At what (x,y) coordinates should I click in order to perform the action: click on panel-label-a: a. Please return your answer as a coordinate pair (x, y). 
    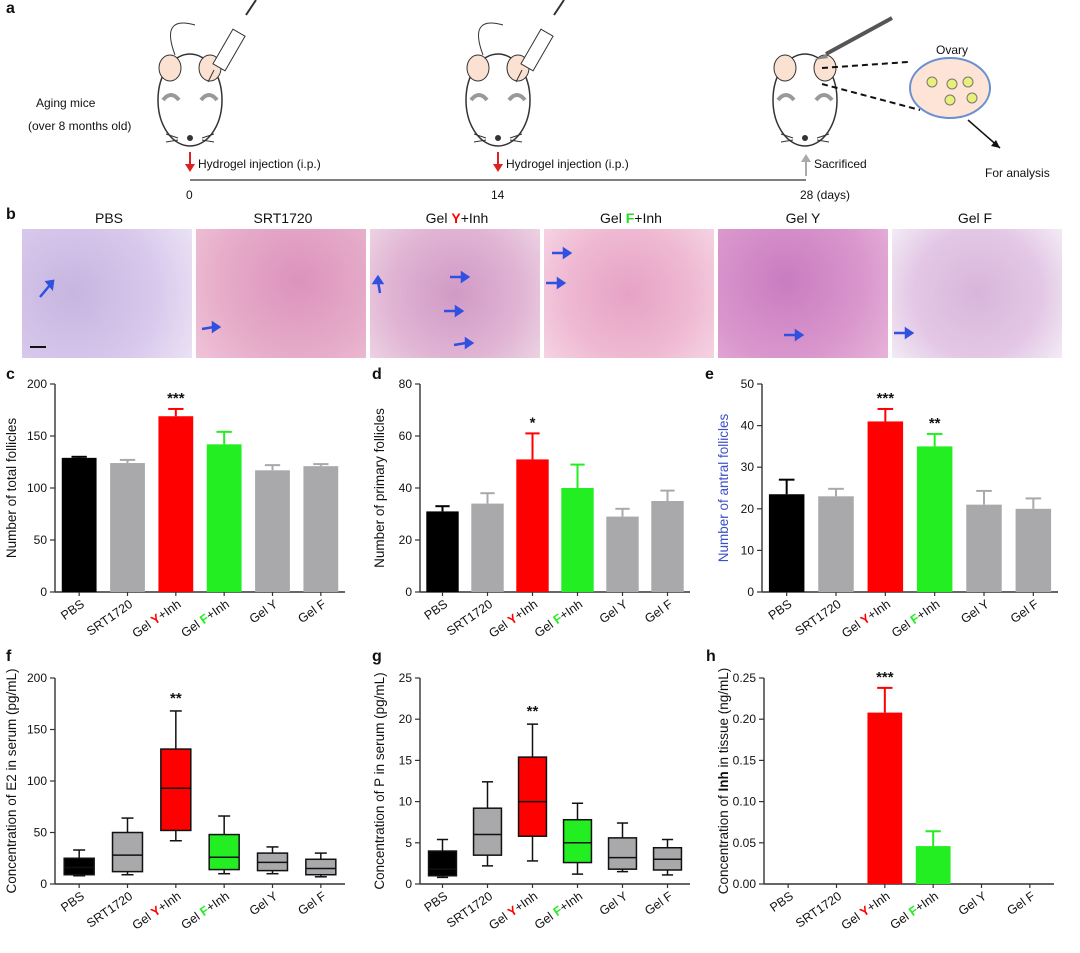
    Looking at the image, I should click on (10, 8).